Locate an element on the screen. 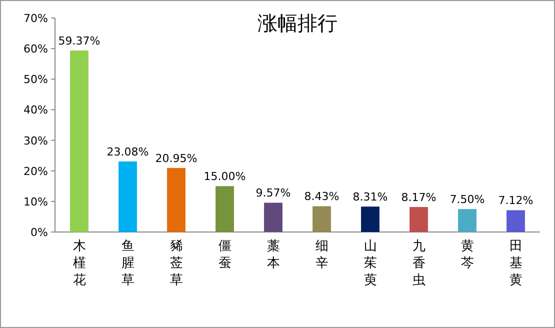 The image size is (555, 328). x-tick-label: 九香虫 is located at coordinates (419, 263).